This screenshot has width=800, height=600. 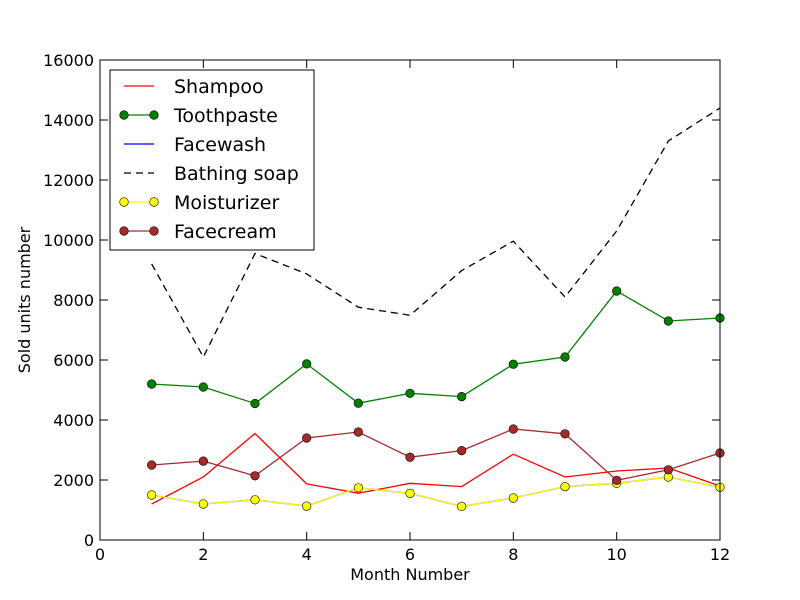 I want to click on series-facecream, so click(x=436, y=454).